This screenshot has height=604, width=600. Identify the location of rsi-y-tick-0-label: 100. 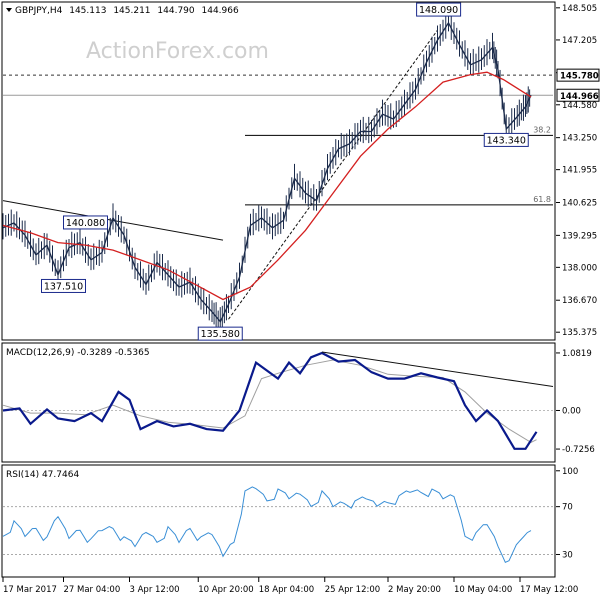
(570, 472).